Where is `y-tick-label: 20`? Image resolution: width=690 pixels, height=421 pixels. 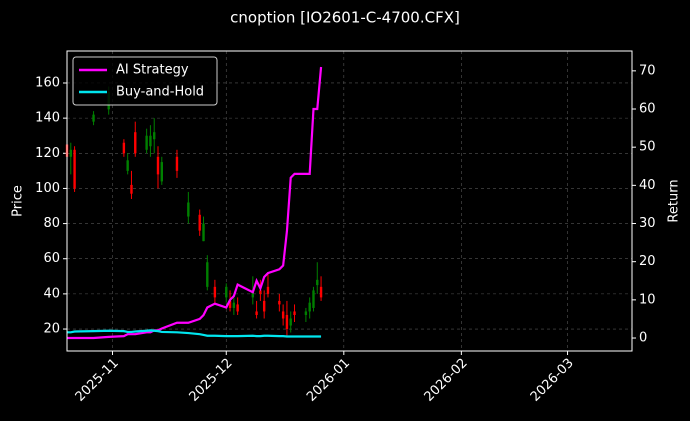 y-tick-label: 20 is located at coordinates (51, 329).